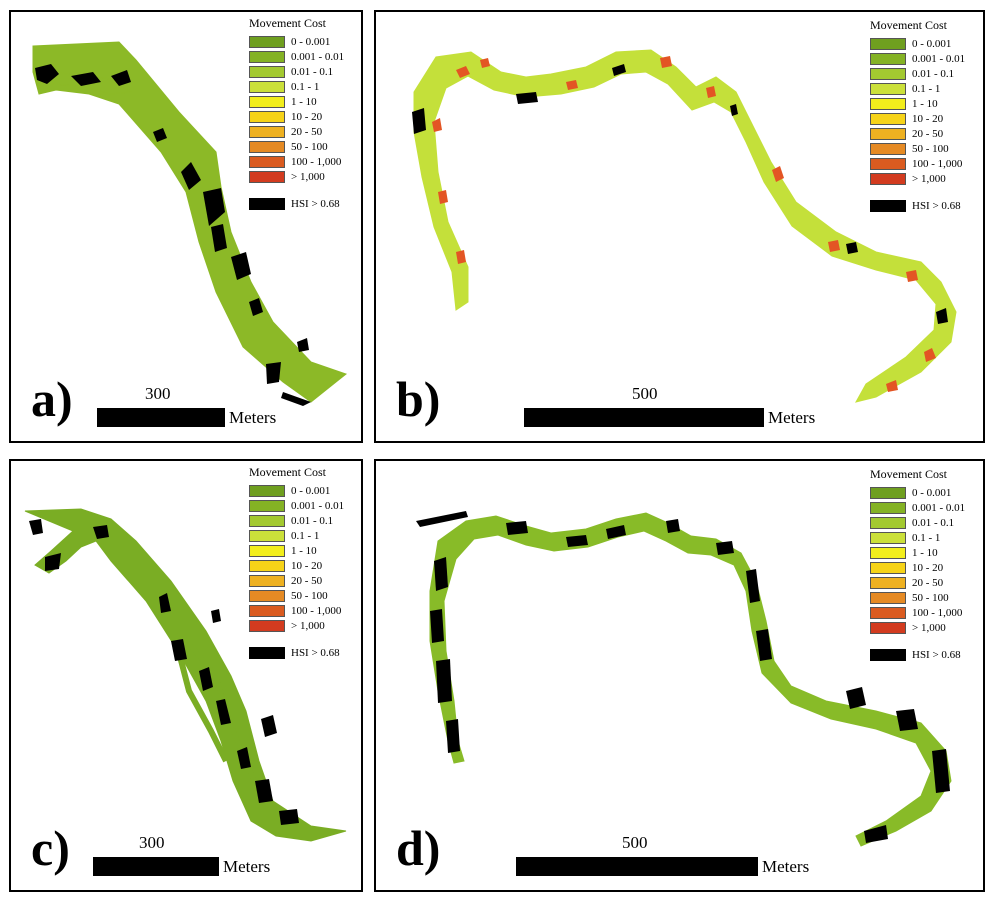 Image resolution: width=989 pixels, height=900 pixels. Describe the element at coordinates (315, 204) in the screenshot. I see `hsi-label: HSI > 0.68` at that location.